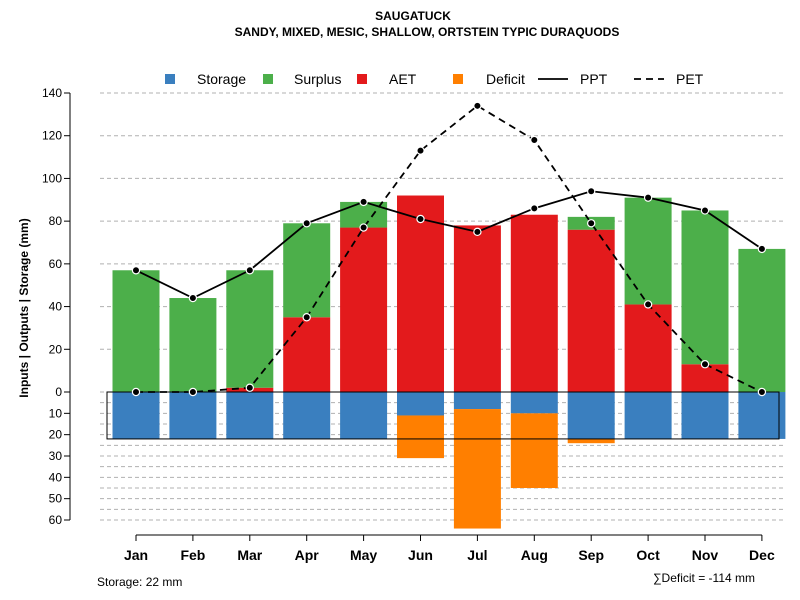  Describe the element at coordinates (705, 378) in the screenshot. I see `aet-bar-nov` at that location.